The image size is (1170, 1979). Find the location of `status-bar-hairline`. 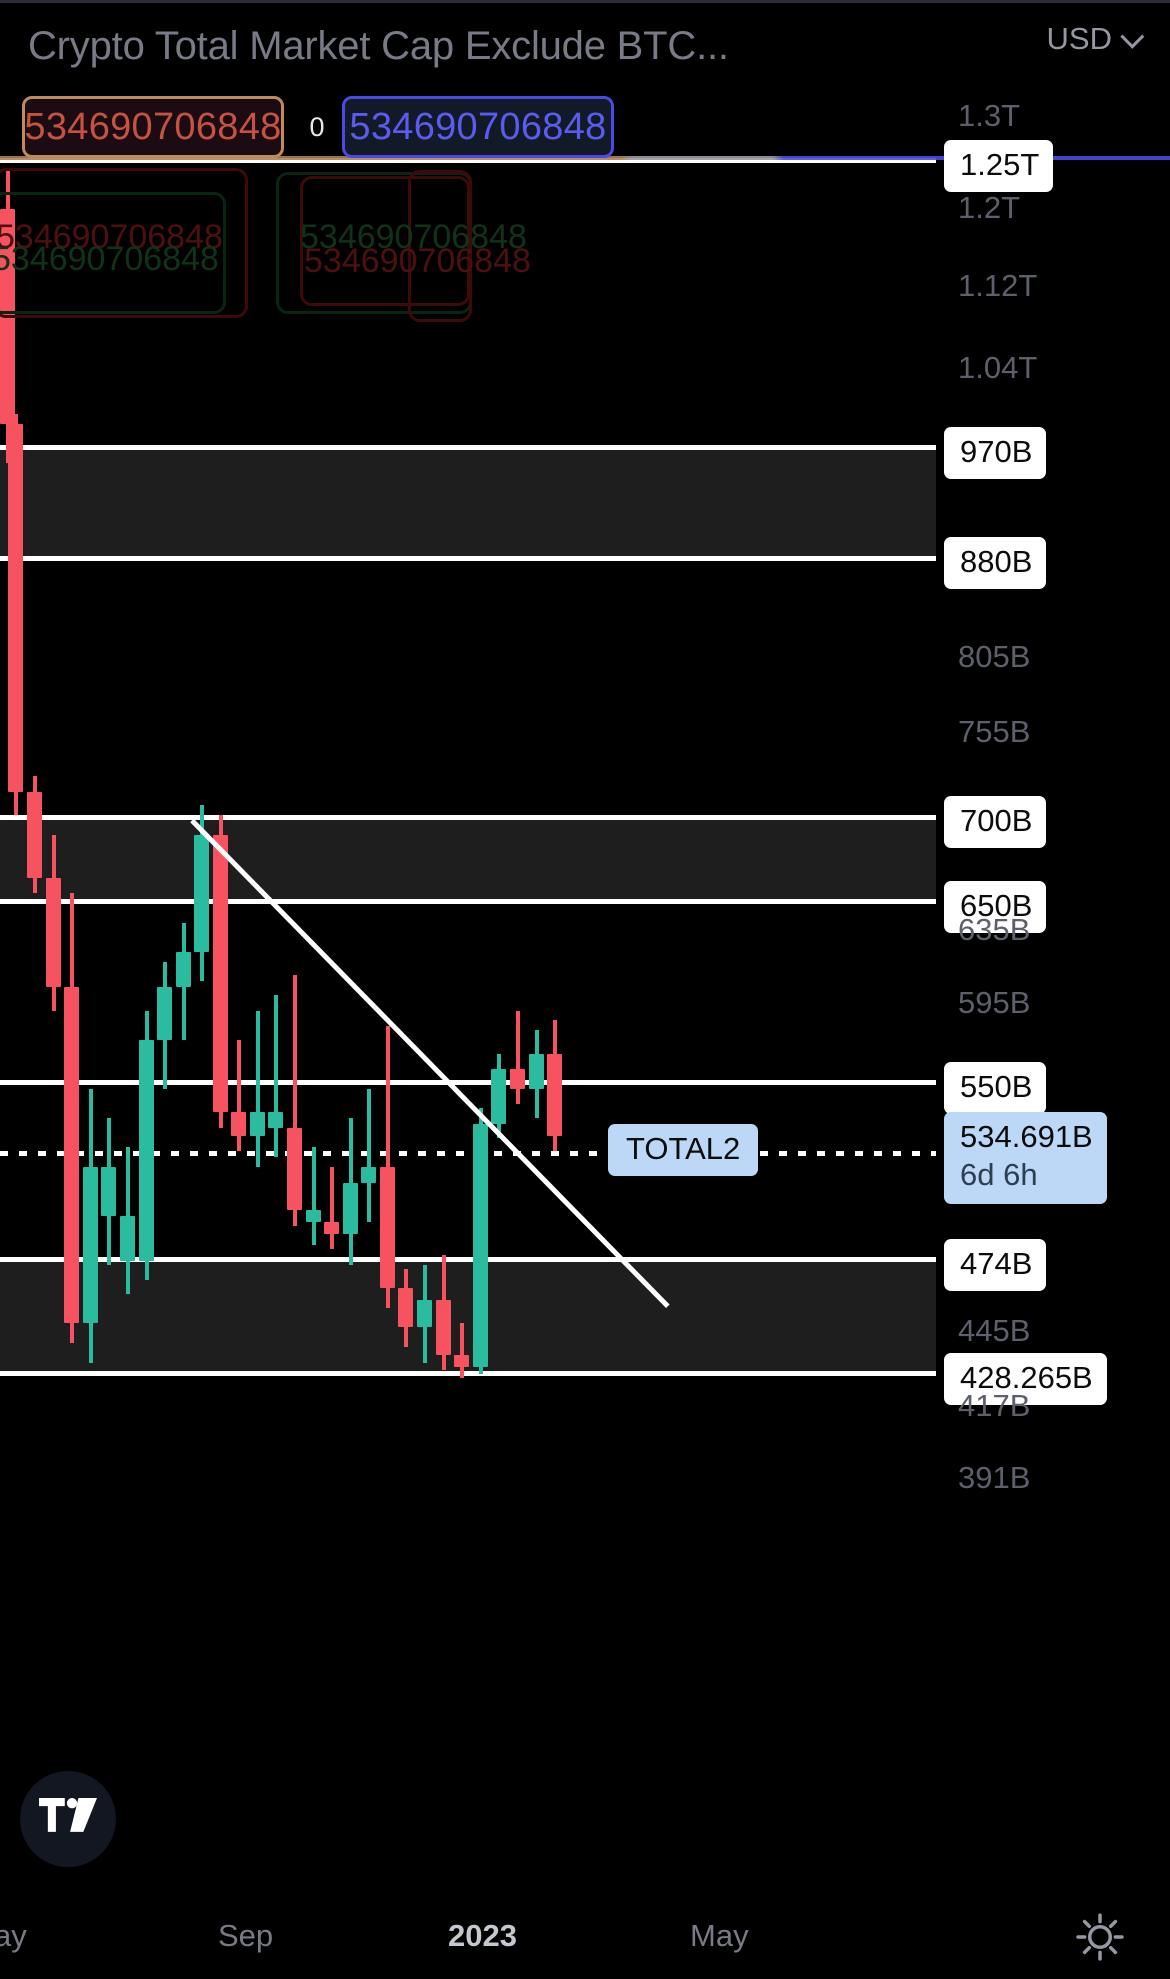

status-bar-hairline is located at coordinates (585, 1).